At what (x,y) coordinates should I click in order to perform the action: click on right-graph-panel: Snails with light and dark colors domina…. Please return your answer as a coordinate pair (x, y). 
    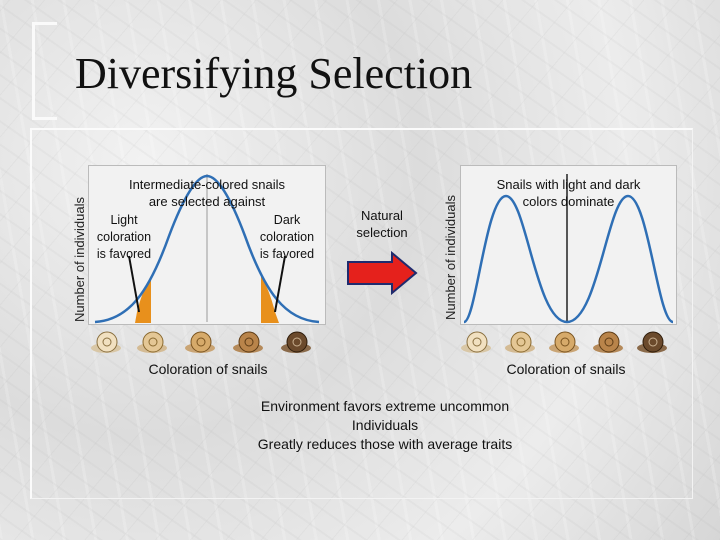
    Looking at the image, I should click on (568, 245).